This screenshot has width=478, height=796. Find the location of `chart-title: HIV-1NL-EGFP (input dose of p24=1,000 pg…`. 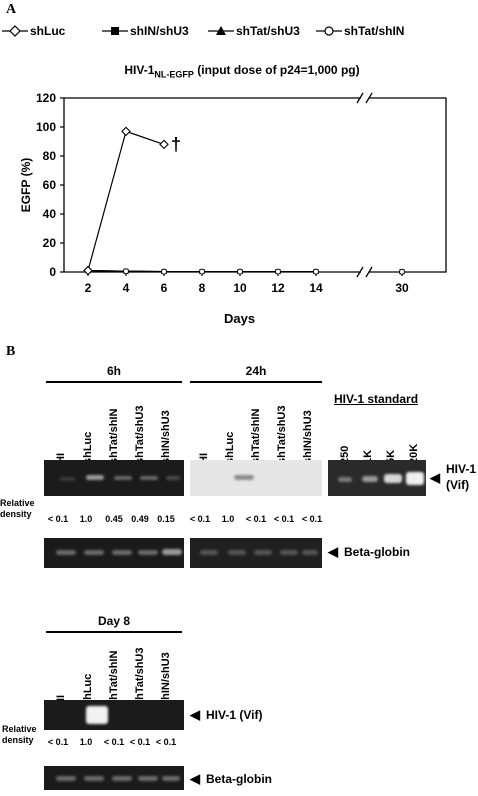

chart-title: HIV-1NL-EGFP (input dose of p24=1,000 pg… is located at coordinates (242, 71).